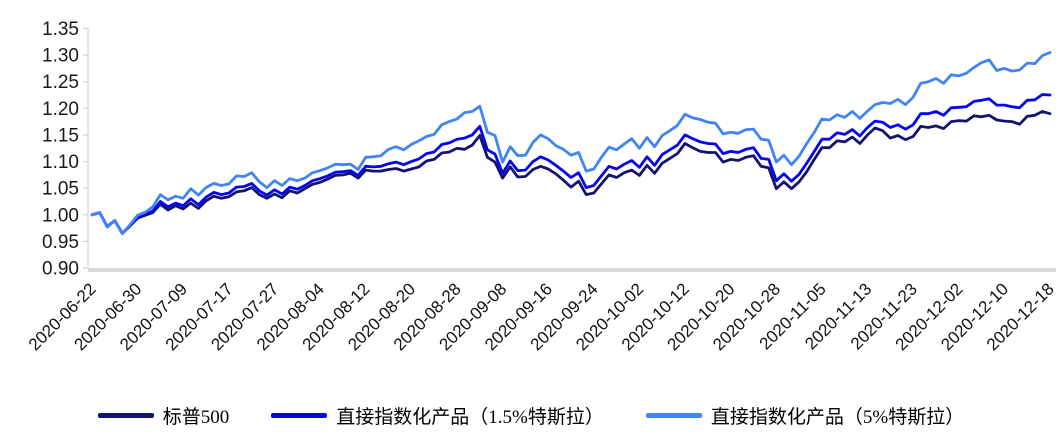  I want to click on legend-item-tesla-1-5pct: 直接指数化产品（1.5%特斯拉）, so click(437, 415).